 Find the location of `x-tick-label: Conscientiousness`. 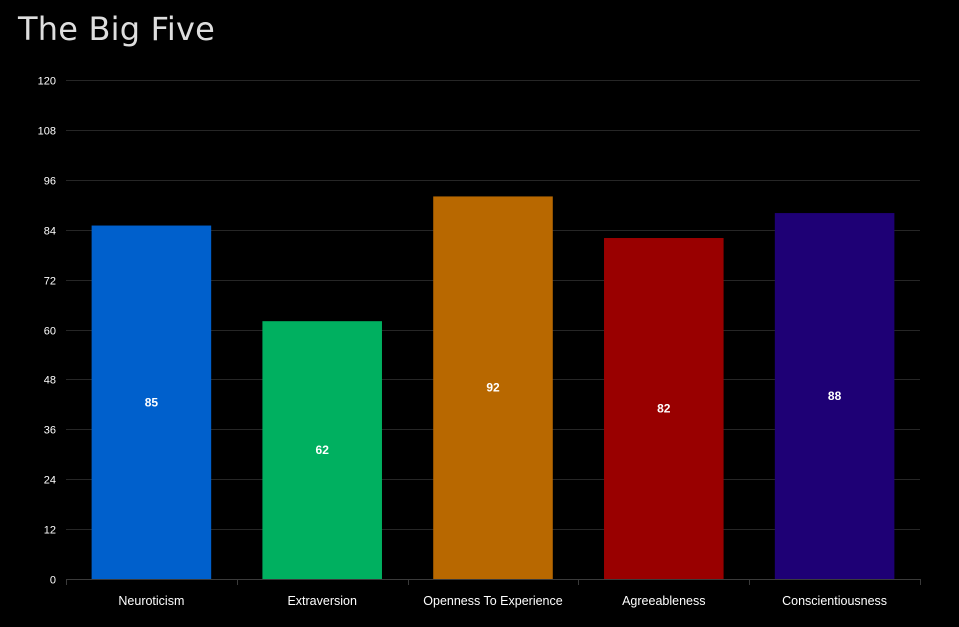

x-tick-label: Conscientiousness is located at coordinates (834, 601).